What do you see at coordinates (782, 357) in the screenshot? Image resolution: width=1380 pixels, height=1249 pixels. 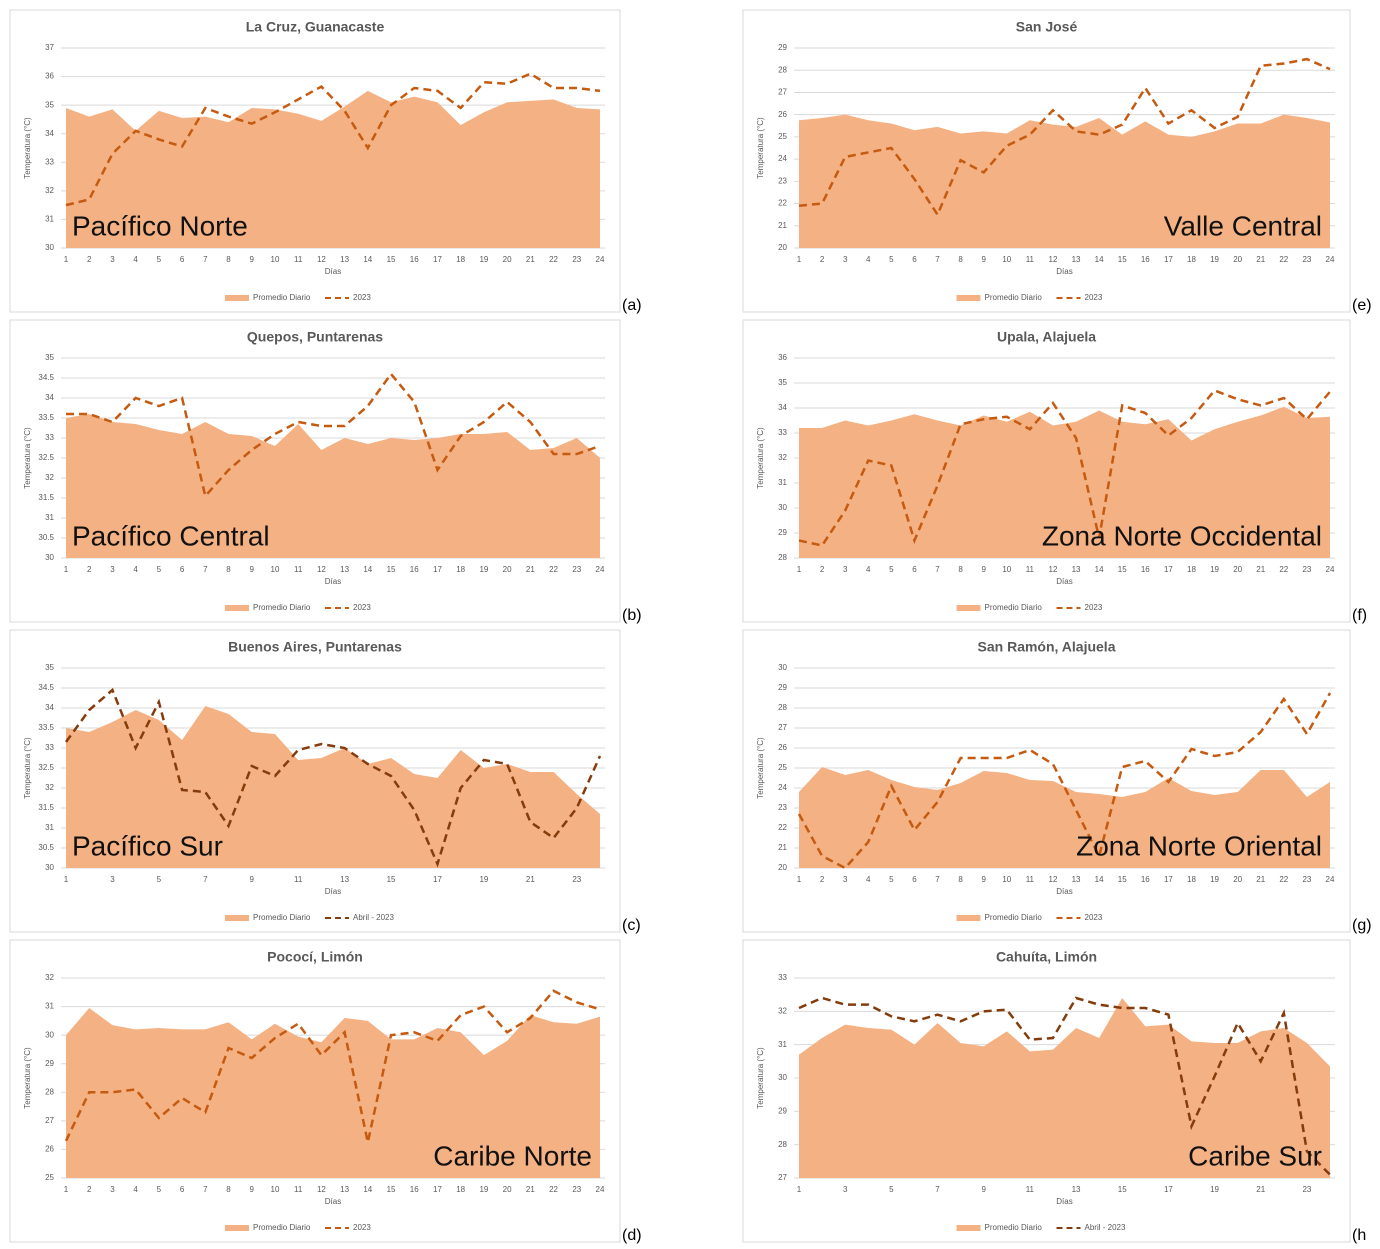 I see `y-tick-label: 36` at bounding box center [782, 357].